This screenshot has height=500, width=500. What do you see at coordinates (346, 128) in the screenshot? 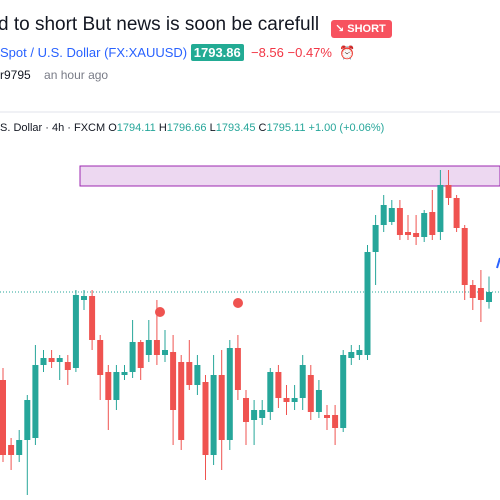
I see `legend-change: +1.00 (+0.06%)` at bounding box center [346, 128].